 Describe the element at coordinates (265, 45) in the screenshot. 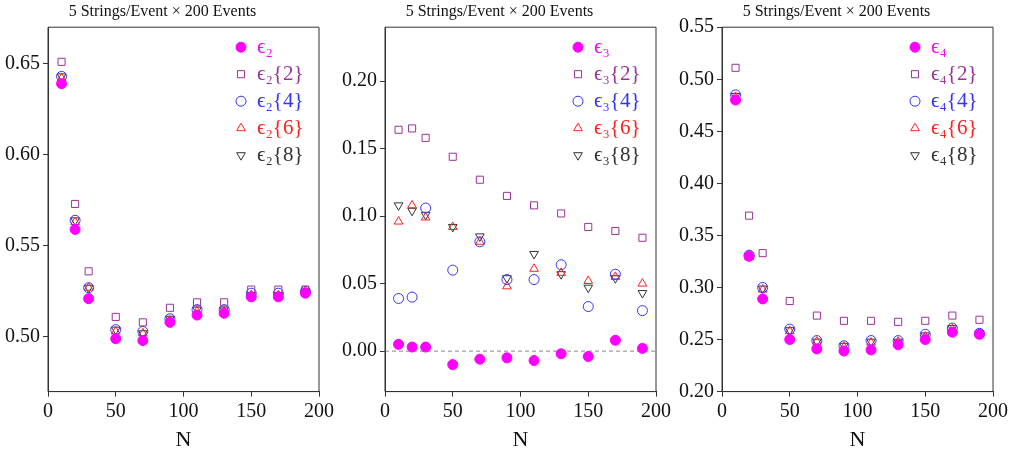

I see `legend-label: ϵ₂` at that location.